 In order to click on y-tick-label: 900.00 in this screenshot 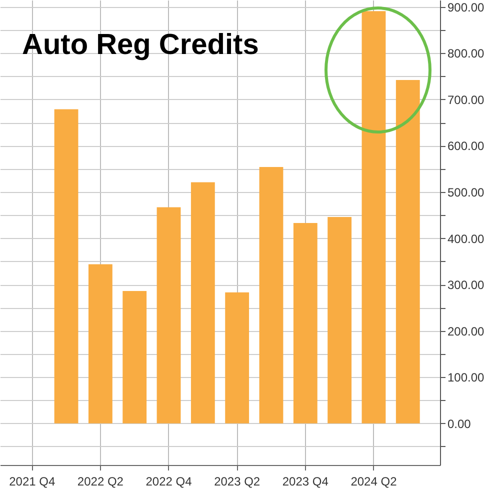, I will do `click(466, 7)`.